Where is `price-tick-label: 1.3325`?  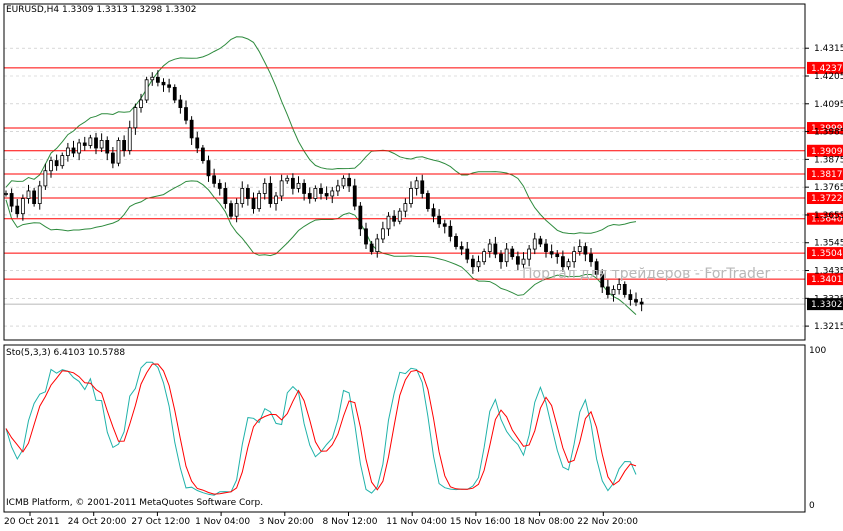 price-tick-label: 1.3325 is located at coordinates (828, 299).